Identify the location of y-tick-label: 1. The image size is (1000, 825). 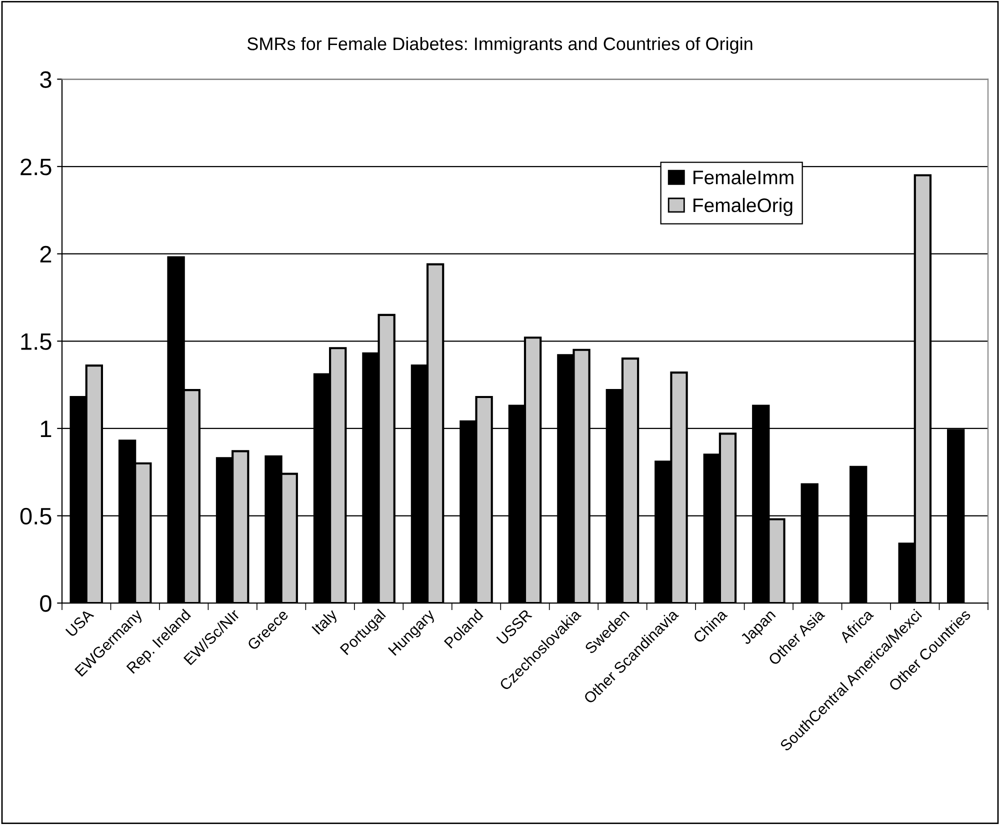
(46, 429).